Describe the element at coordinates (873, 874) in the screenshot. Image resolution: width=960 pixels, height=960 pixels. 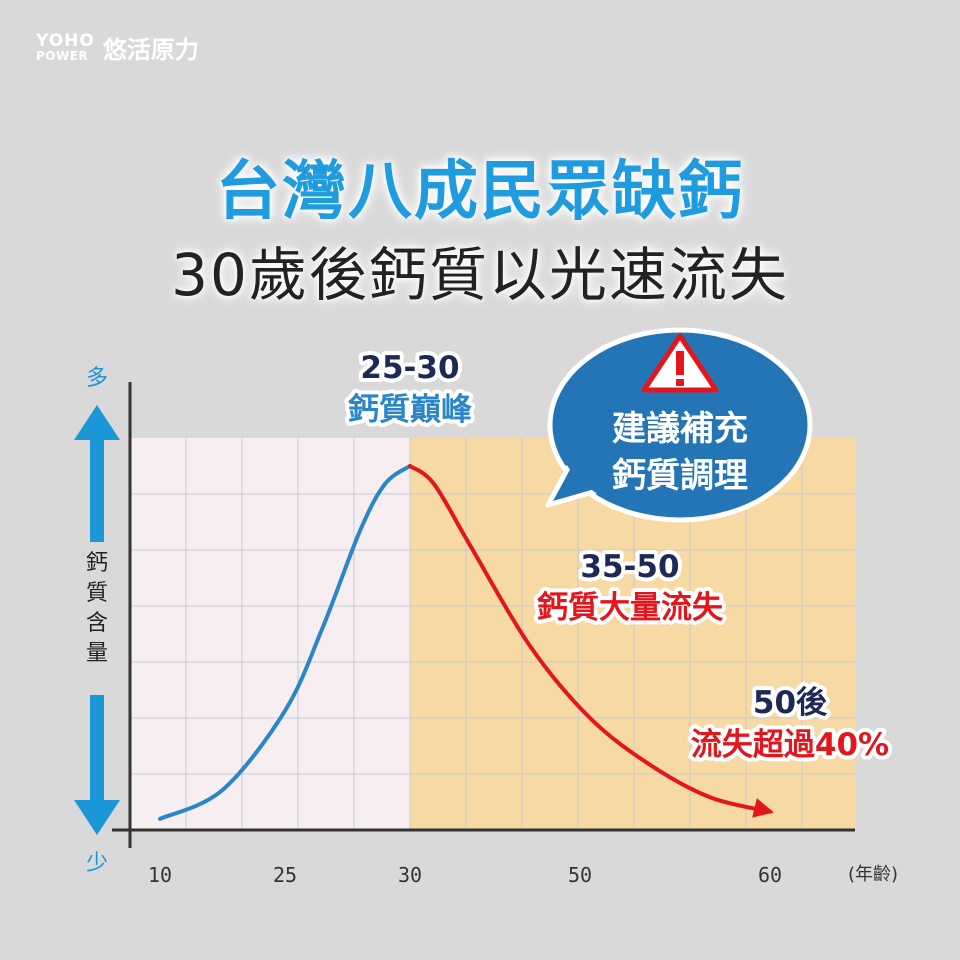
I see `x-axis-label: (年齡)` at that location.